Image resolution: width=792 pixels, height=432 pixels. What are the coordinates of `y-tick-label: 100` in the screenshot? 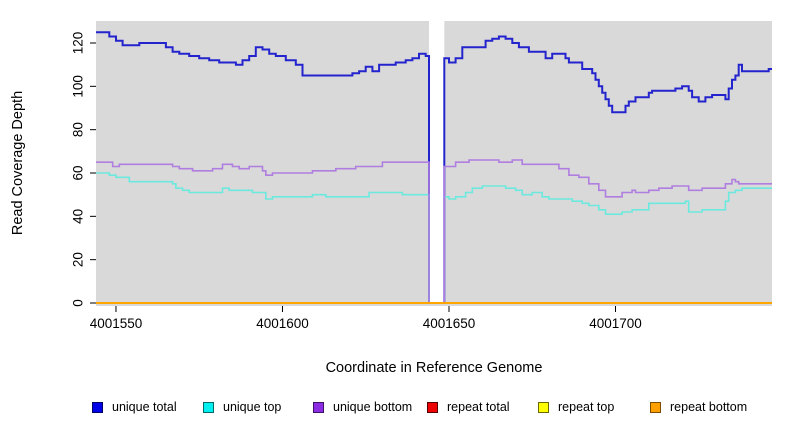 It's located at (78, 86).